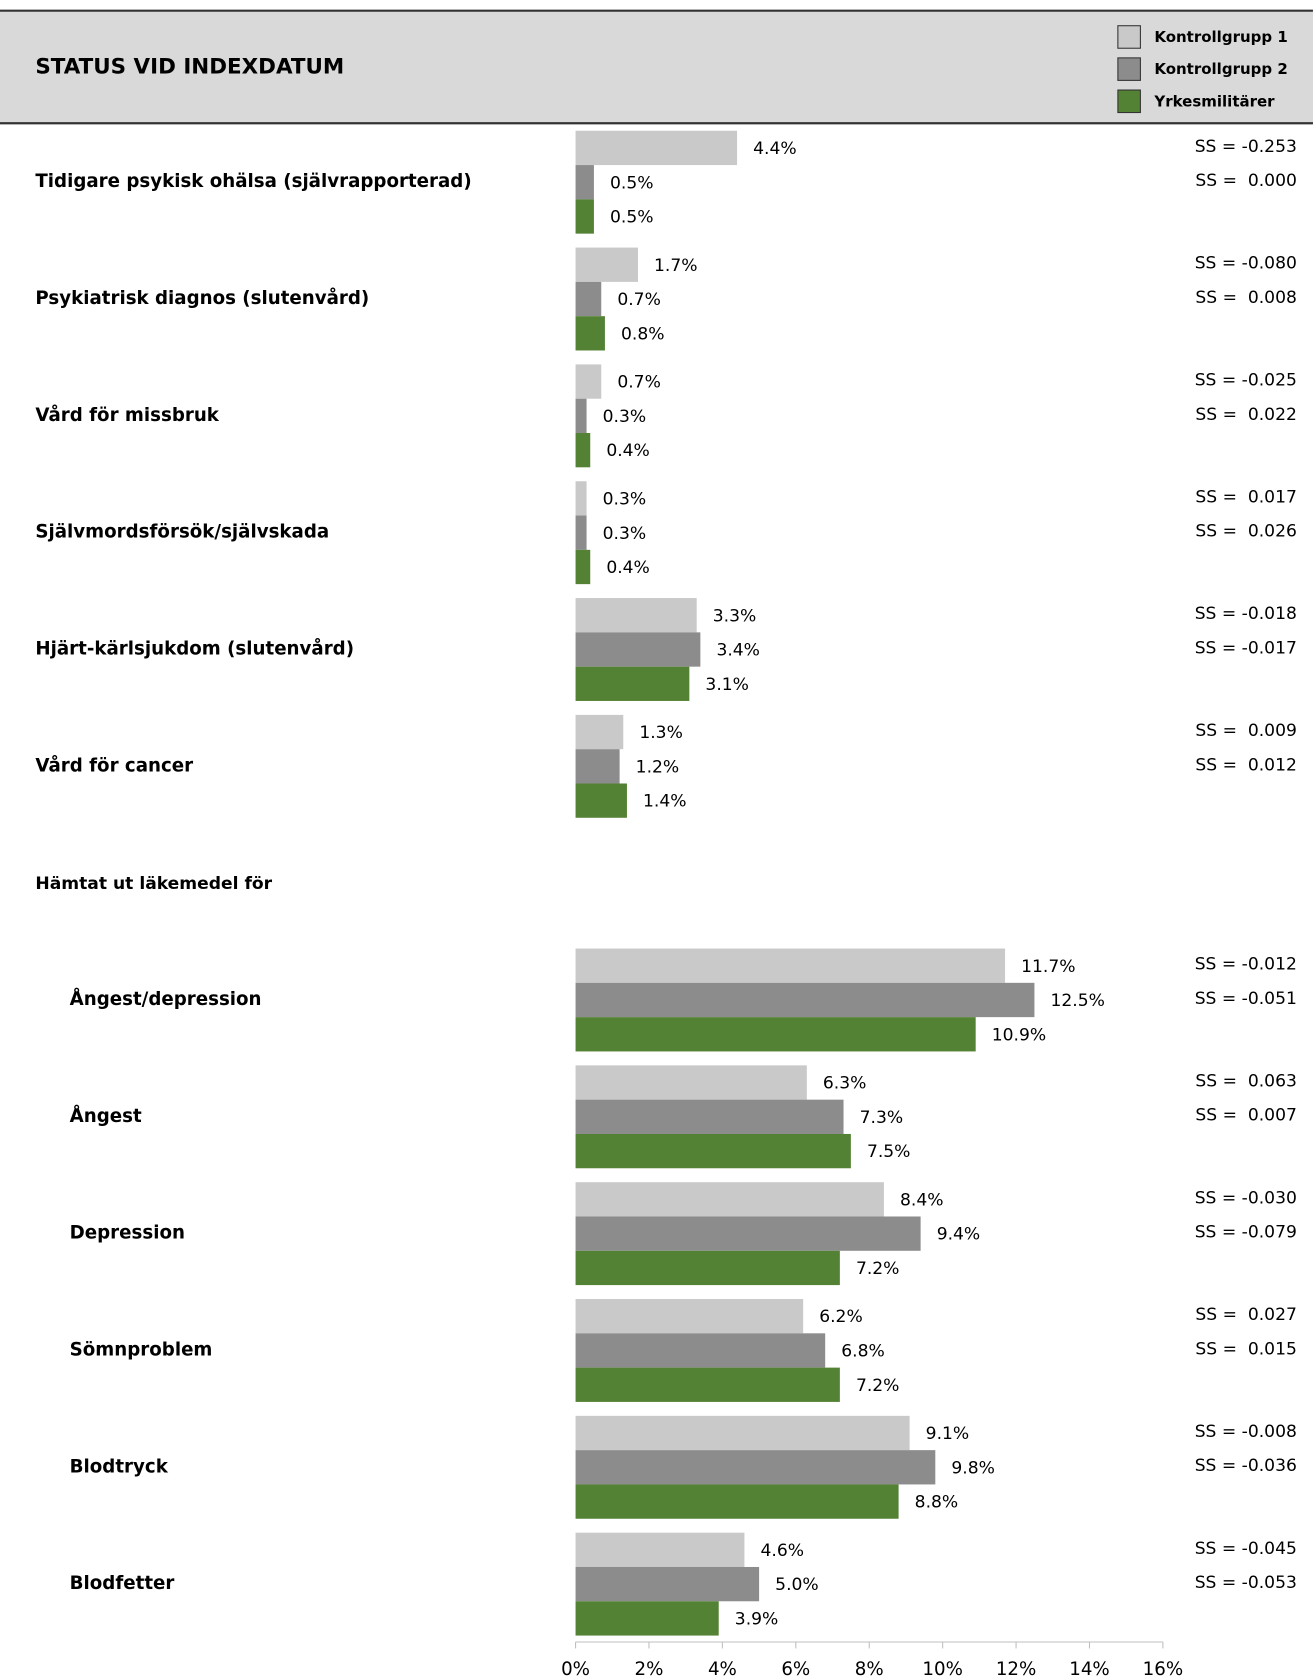  What do you see at coordinates (643, 334) in the screenshot?
I see `value-label: 0.8%` at bounding box center [643, 334].